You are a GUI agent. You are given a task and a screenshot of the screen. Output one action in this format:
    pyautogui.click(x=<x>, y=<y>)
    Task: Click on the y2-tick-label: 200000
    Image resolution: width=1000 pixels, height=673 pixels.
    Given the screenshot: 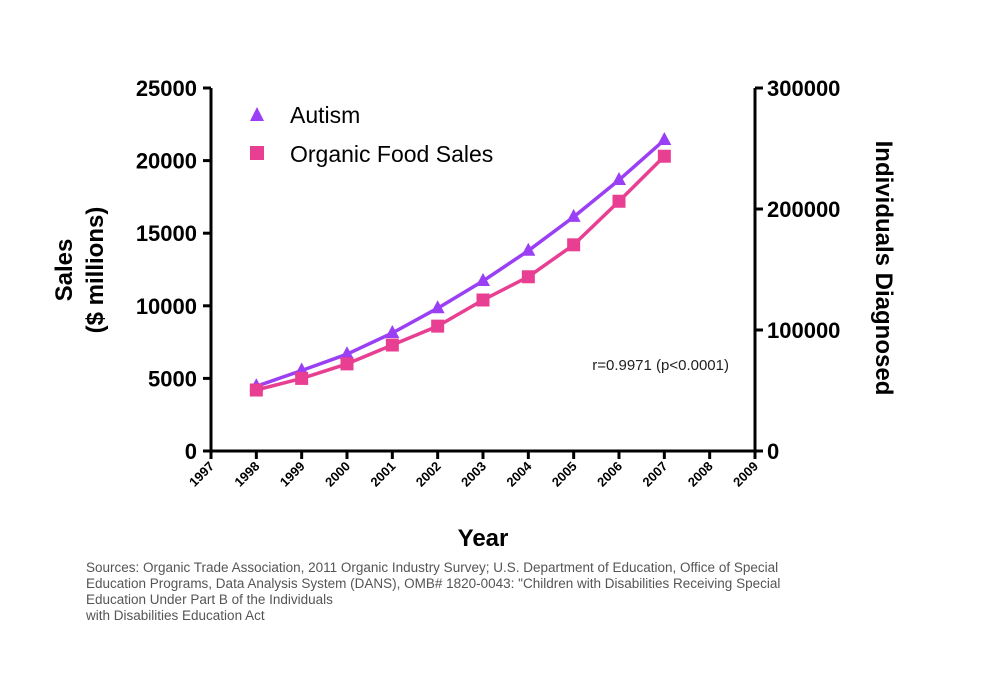 What is the action you would take?
    pyautogui.click(x=803, y=209)
    